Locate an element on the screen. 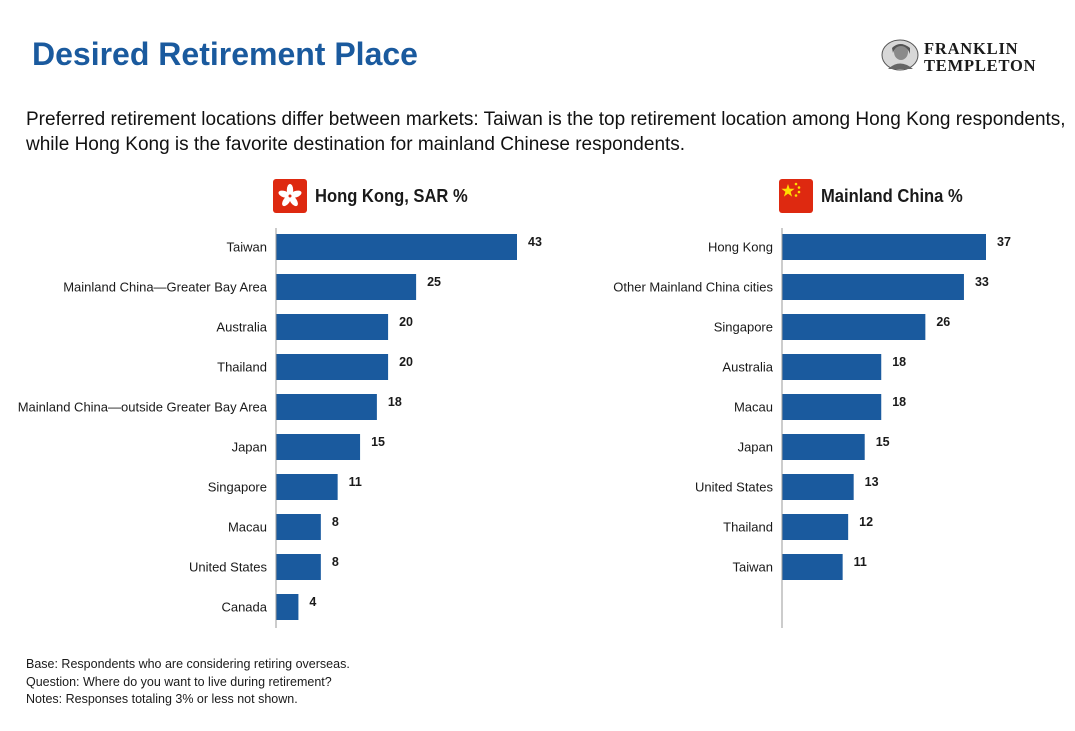  cn-category-label: Other Mainland China cities is located at coordinates (693, 287).